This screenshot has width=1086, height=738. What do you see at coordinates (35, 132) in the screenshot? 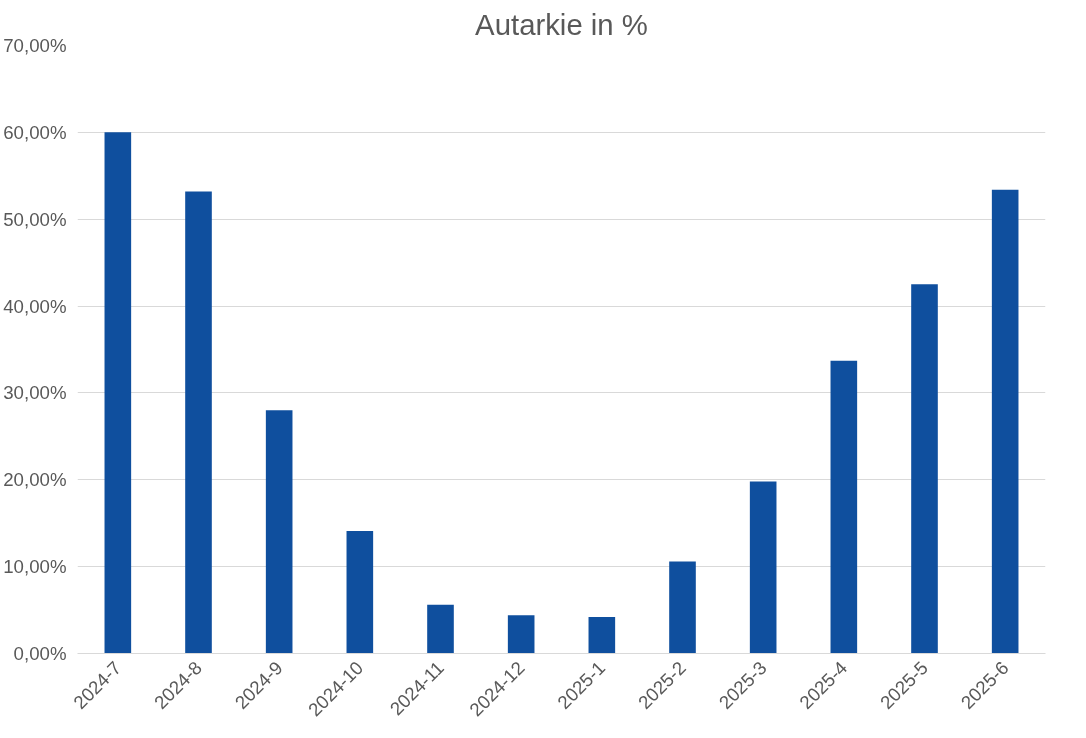
I see `y-tick-label: 60,00%` at bounding box center [35, 132].